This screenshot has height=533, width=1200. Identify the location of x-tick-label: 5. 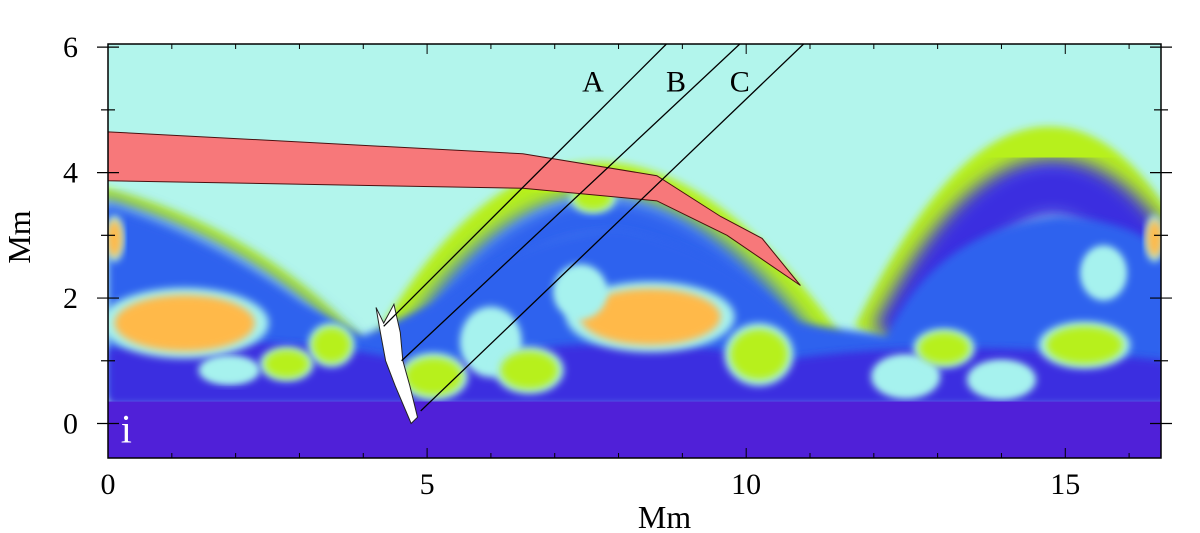
(427, 484).